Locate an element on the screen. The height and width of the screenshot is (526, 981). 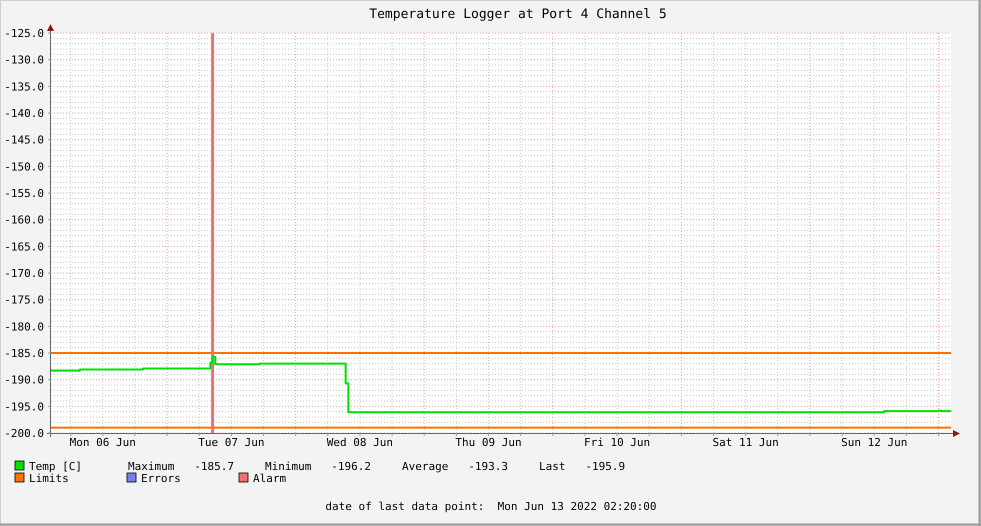
text: Last -195.9 is located at coordinates (582, 466).